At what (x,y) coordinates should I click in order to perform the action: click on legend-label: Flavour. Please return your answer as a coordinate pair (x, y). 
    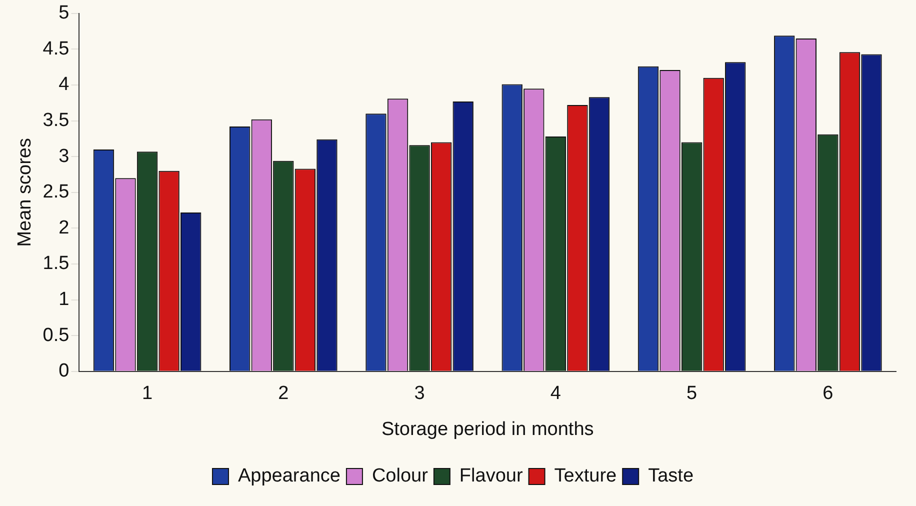
    Looking at the image, I should click on (491, 476).